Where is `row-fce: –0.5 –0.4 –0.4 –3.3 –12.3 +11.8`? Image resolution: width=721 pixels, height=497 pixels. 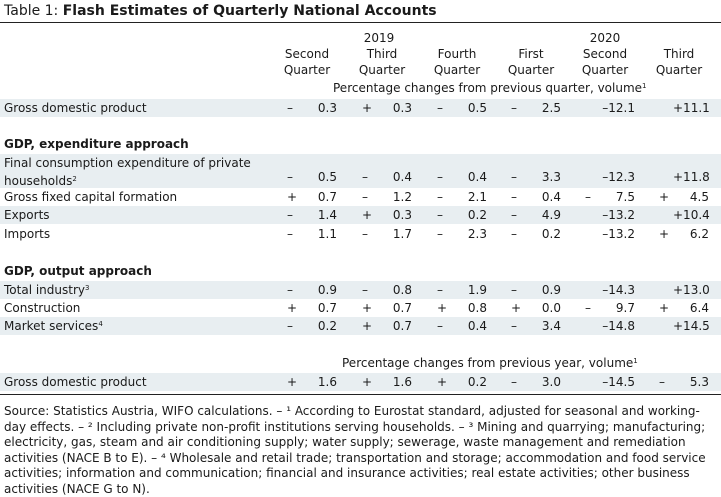 row-fce: –0.5 –0.4 –0.4 –3.3 –12.3 +11.8 is located at coordinates (360, 177).